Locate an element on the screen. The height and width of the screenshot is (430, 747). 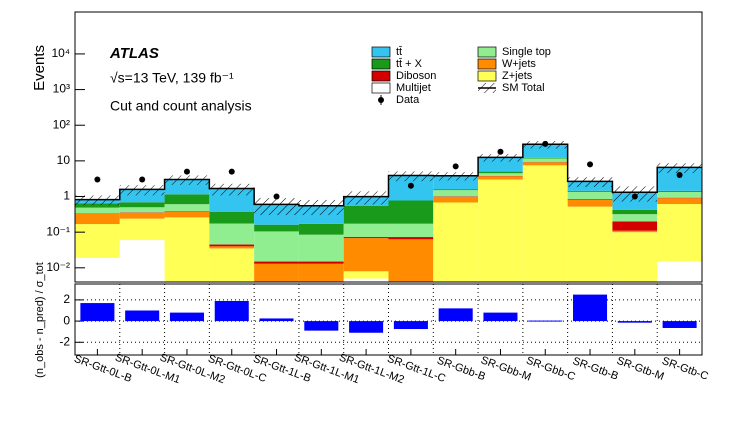
x-tick-label: SR-Gtb-B is located at coordinates (595, 369).